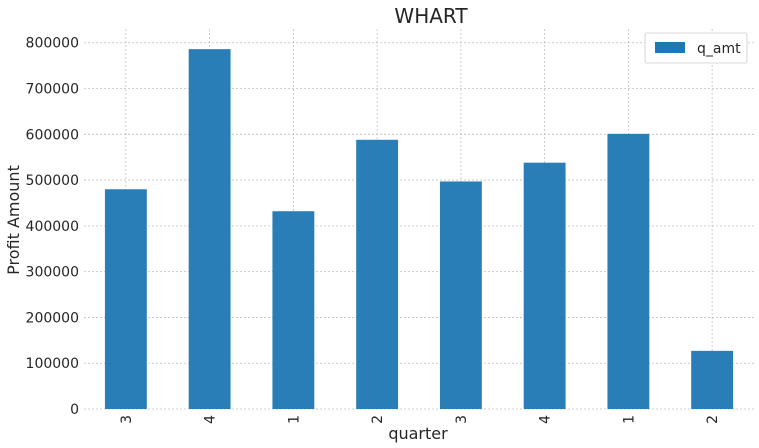 The height and width of the screenshot is (448, 759). What do you see at coordinates (52, 181) in the screenshot?
I see `y-tick-label: 500000` at bounding box center [52, 181].